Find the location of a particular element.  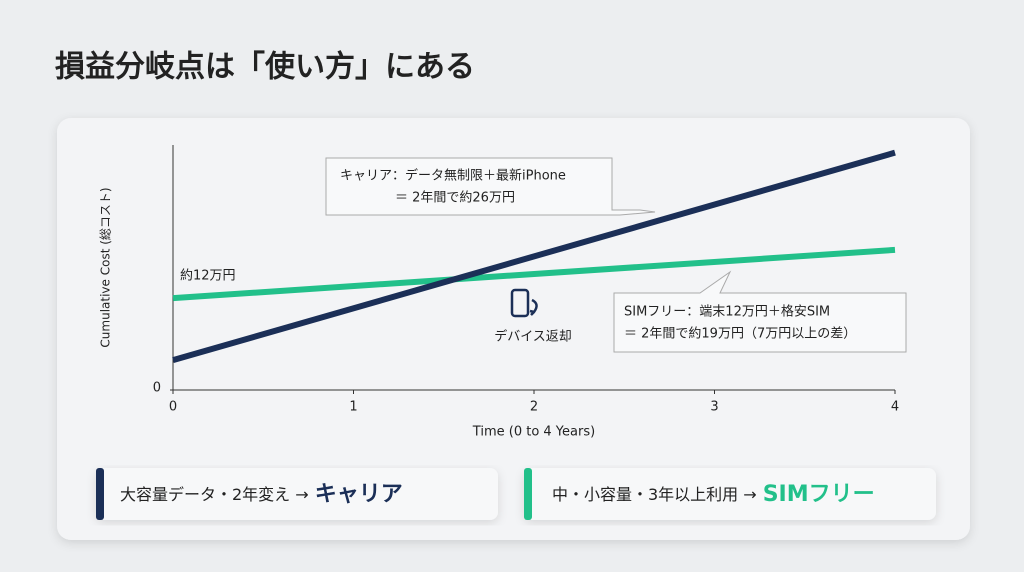

series-line is located at coordinates (534, 274).